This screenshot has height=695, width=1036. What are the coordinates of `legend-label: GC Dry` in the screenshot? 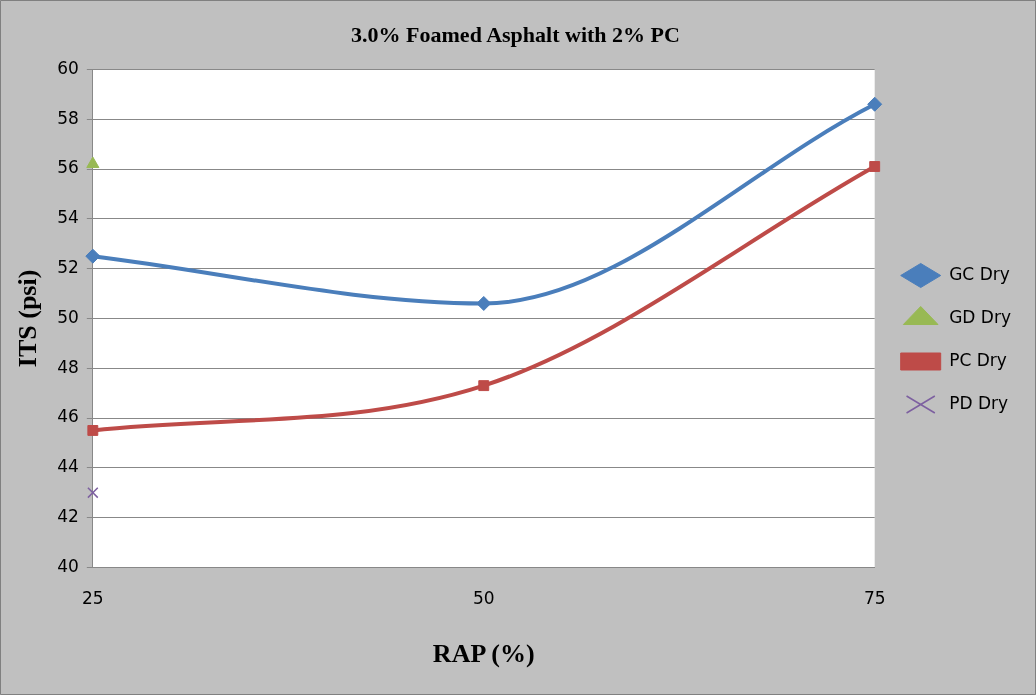 It's located at (979, 273).